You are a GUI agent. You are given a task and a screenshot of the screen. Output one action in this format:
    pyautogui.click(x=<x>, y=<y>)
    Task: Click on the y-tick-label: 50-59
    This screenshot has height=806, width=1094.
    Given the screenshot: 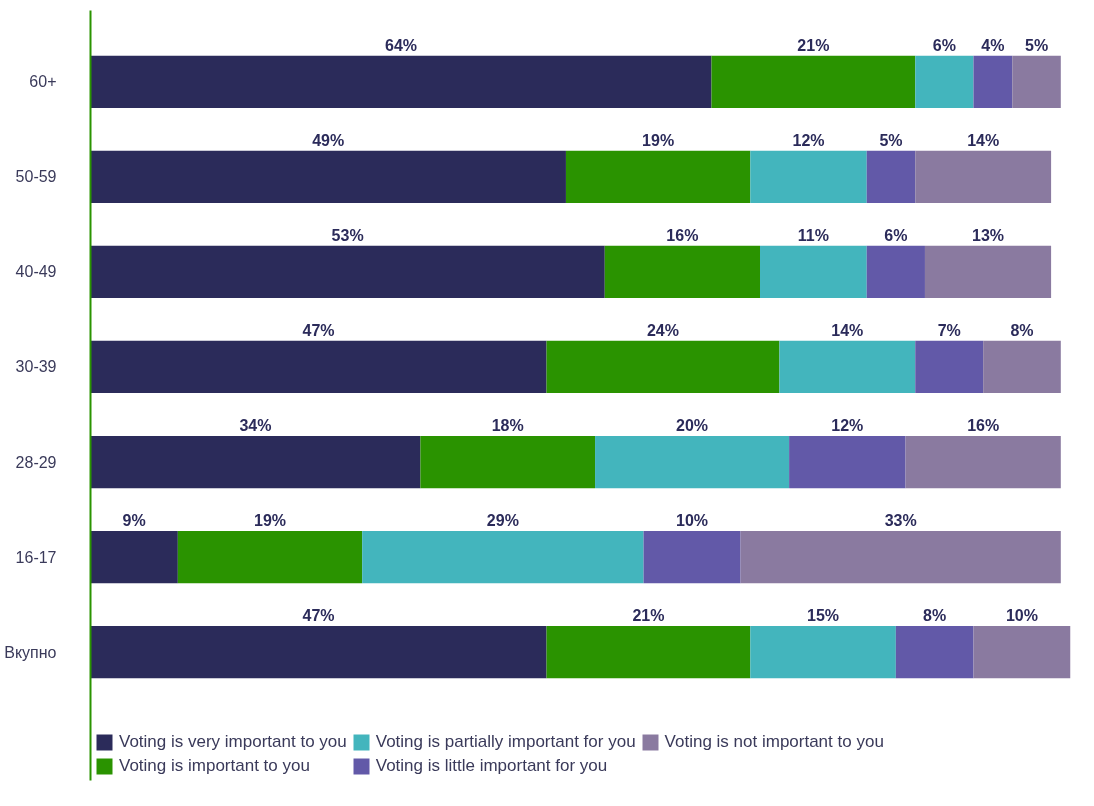 What is the action you would take?
    pyautogui.click(x=36, y=177)
    